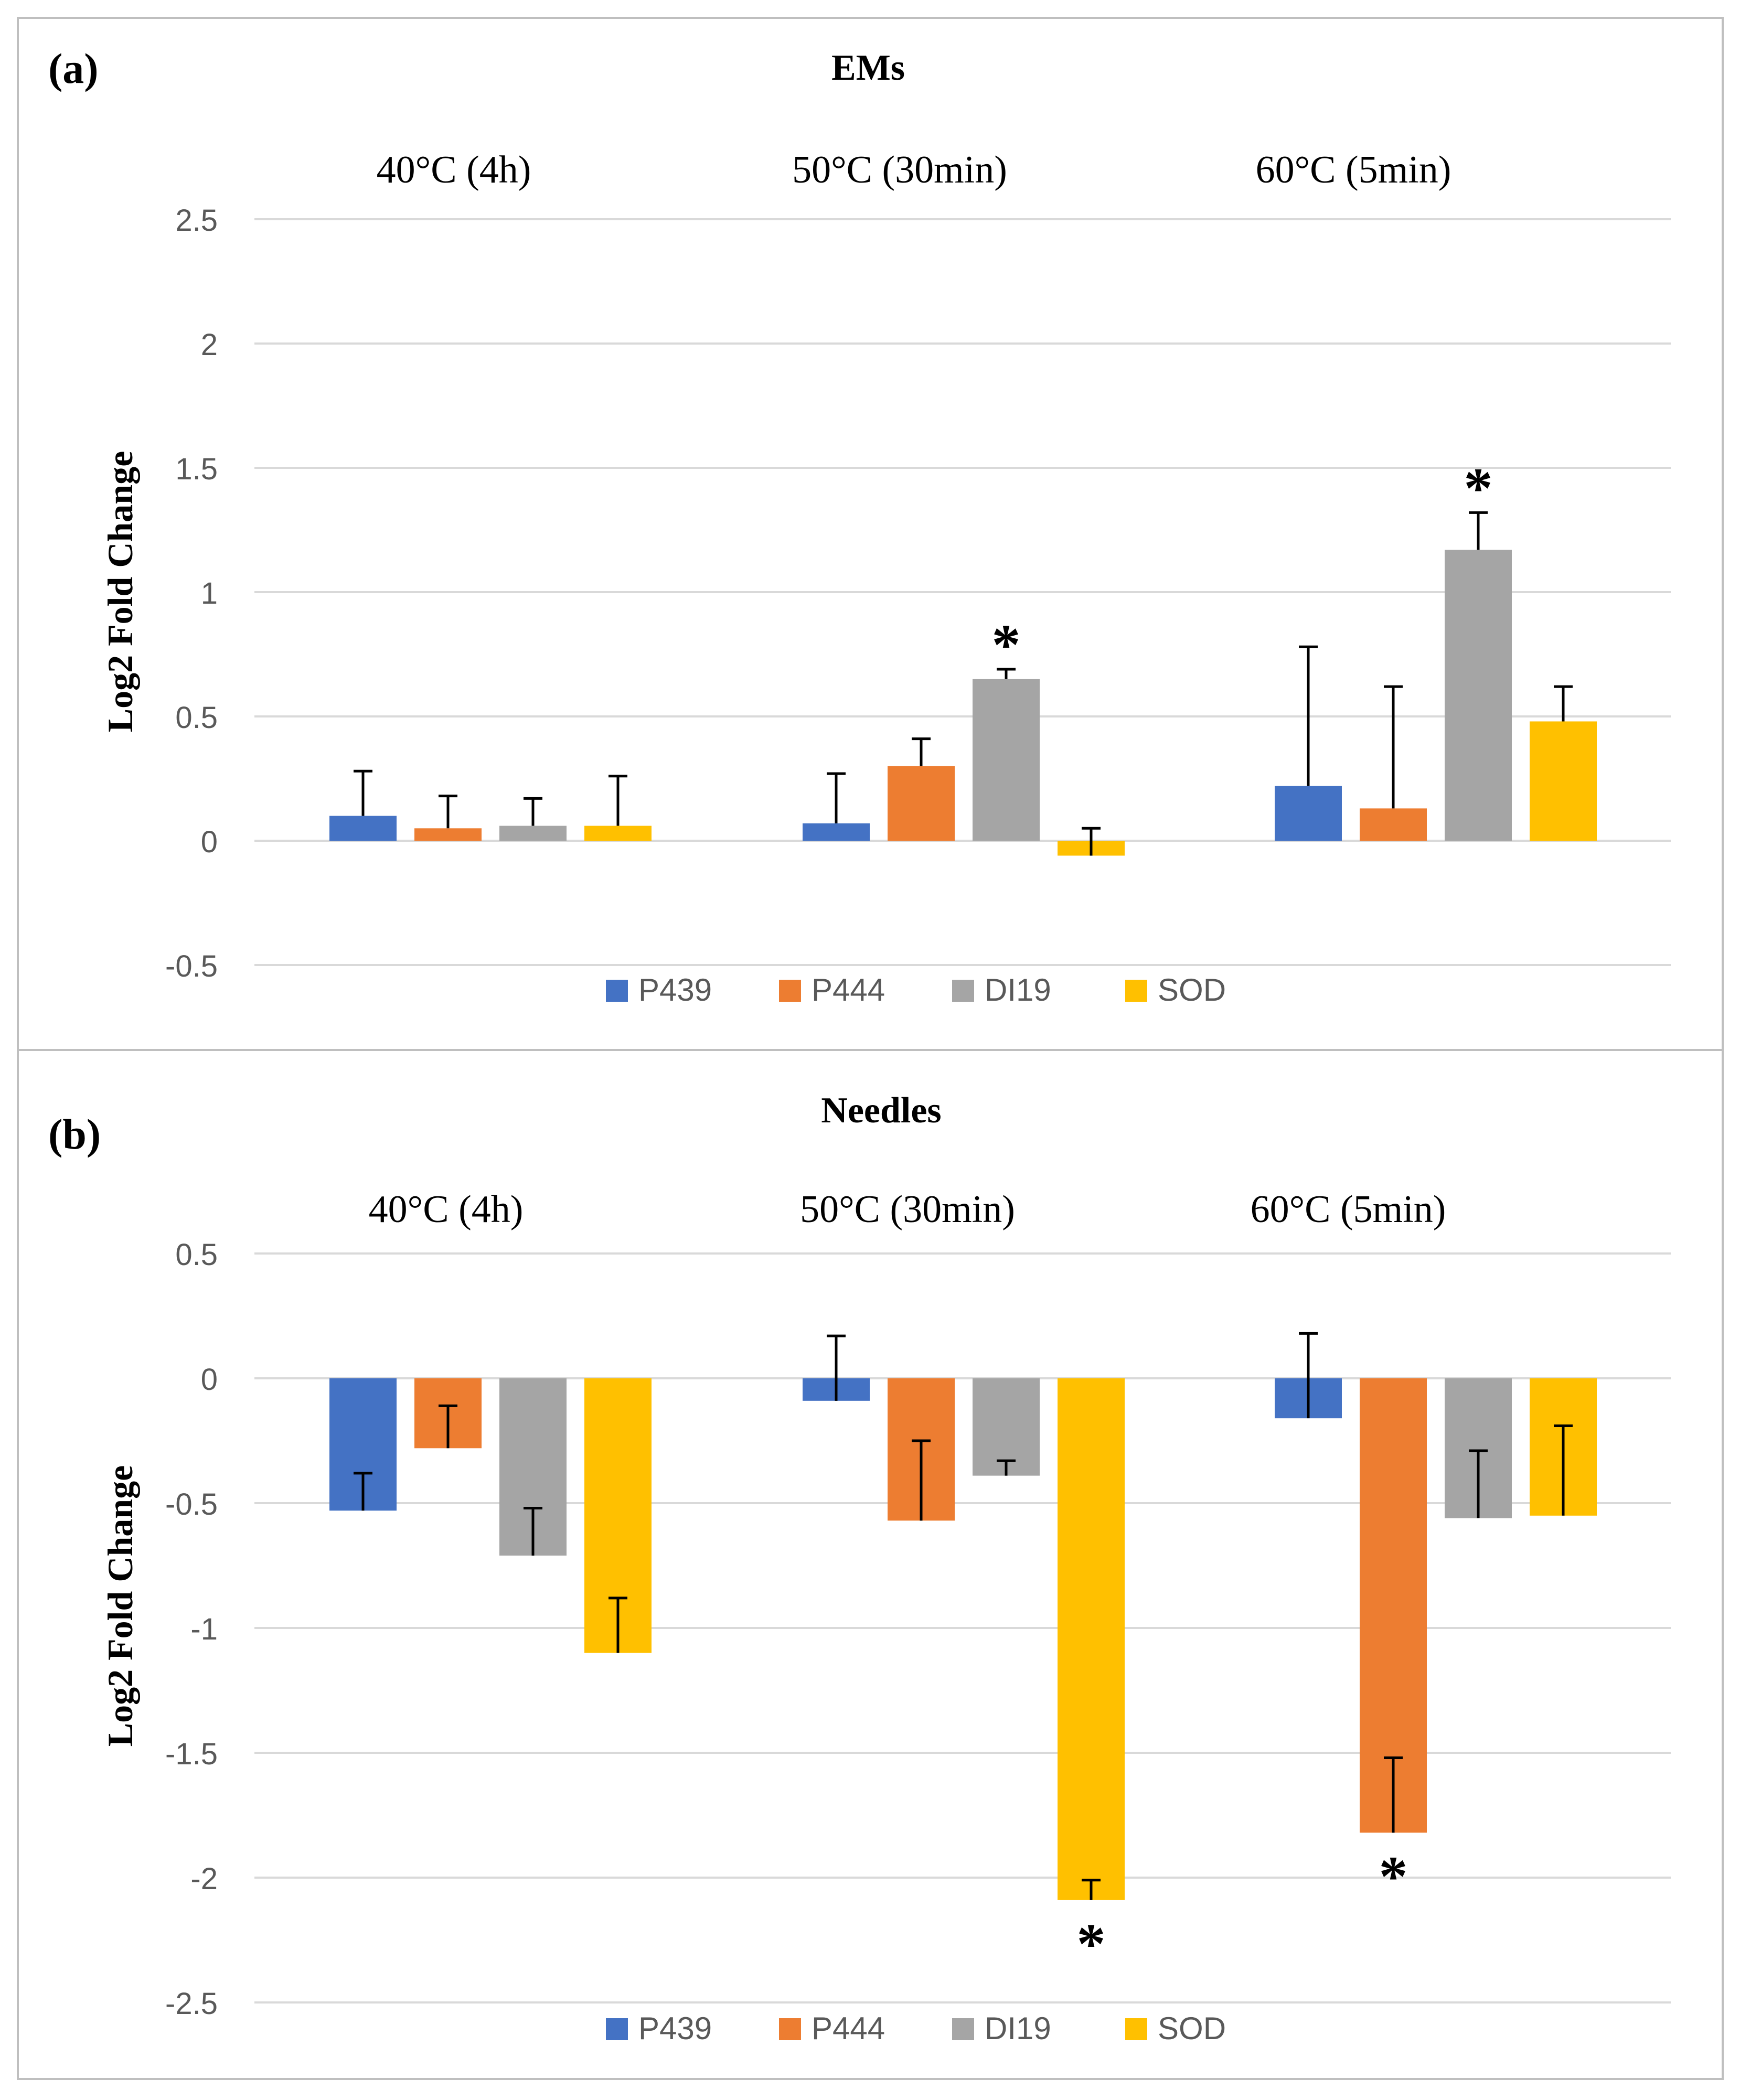 This screenshot has height=2100, width=1740. Describe the element at coordinates (446, 1209) in the screenshot. I see `panel-b-category-label: 40°C (4h)` at that location.